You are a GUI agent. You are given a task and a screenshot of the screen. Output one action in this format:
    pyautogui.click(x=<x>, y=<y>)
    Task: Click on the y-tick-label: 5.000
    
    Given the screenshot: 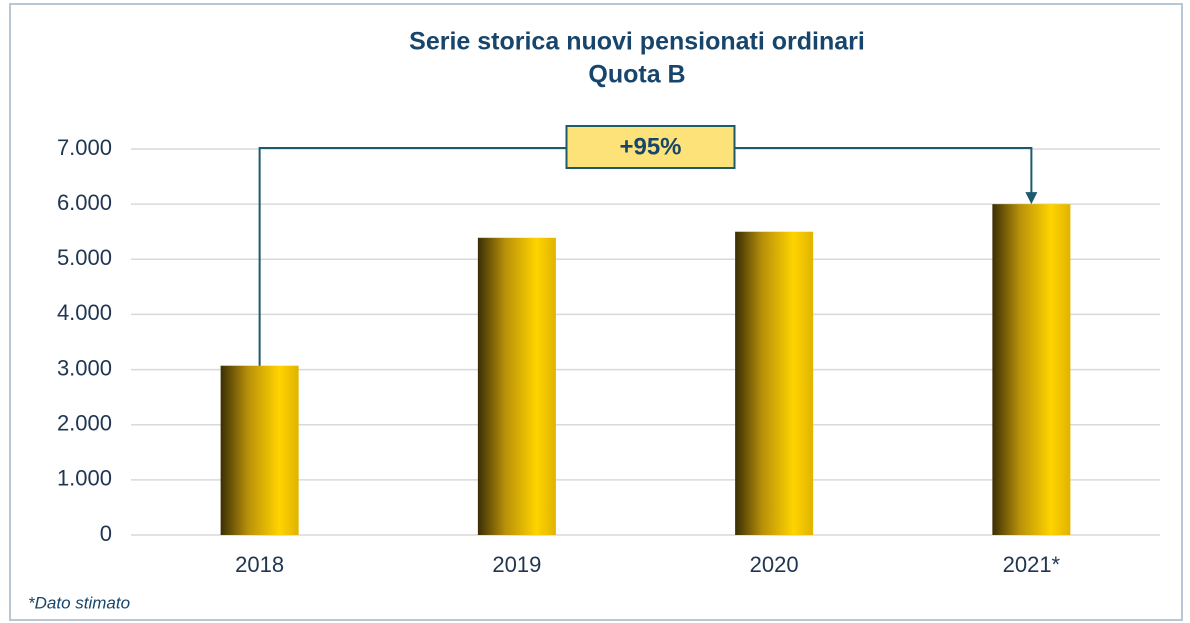 What is the action you would take?
    pyautogui.click(x=84, y=257)
    